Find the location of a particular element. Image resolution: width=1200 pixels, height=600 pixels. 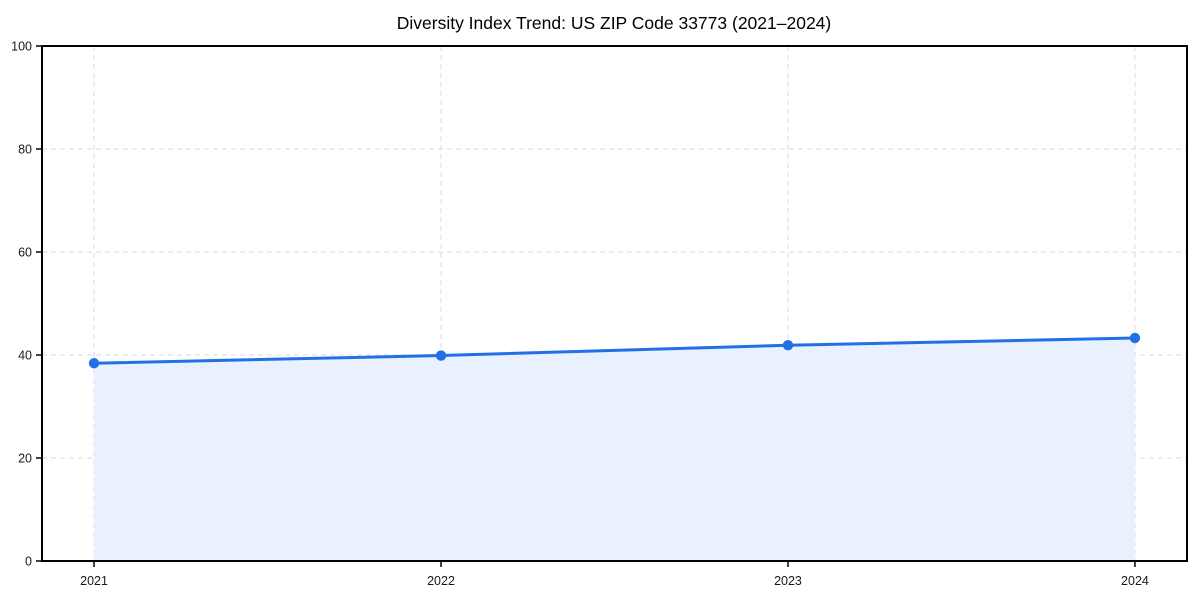

y-tick-label: 60 is located at coordinates (25, 253).